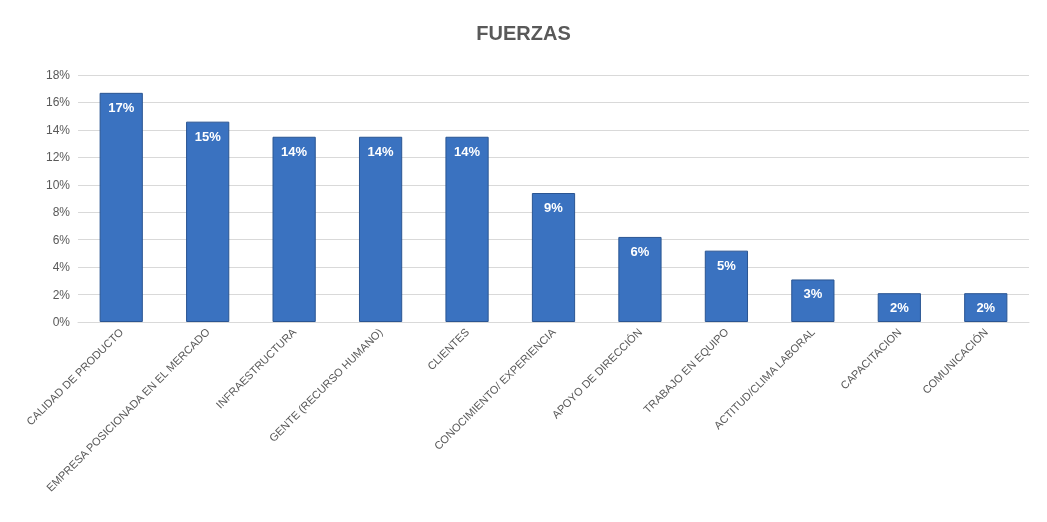  I want to click on data-label: 17%, so click(121, 107).